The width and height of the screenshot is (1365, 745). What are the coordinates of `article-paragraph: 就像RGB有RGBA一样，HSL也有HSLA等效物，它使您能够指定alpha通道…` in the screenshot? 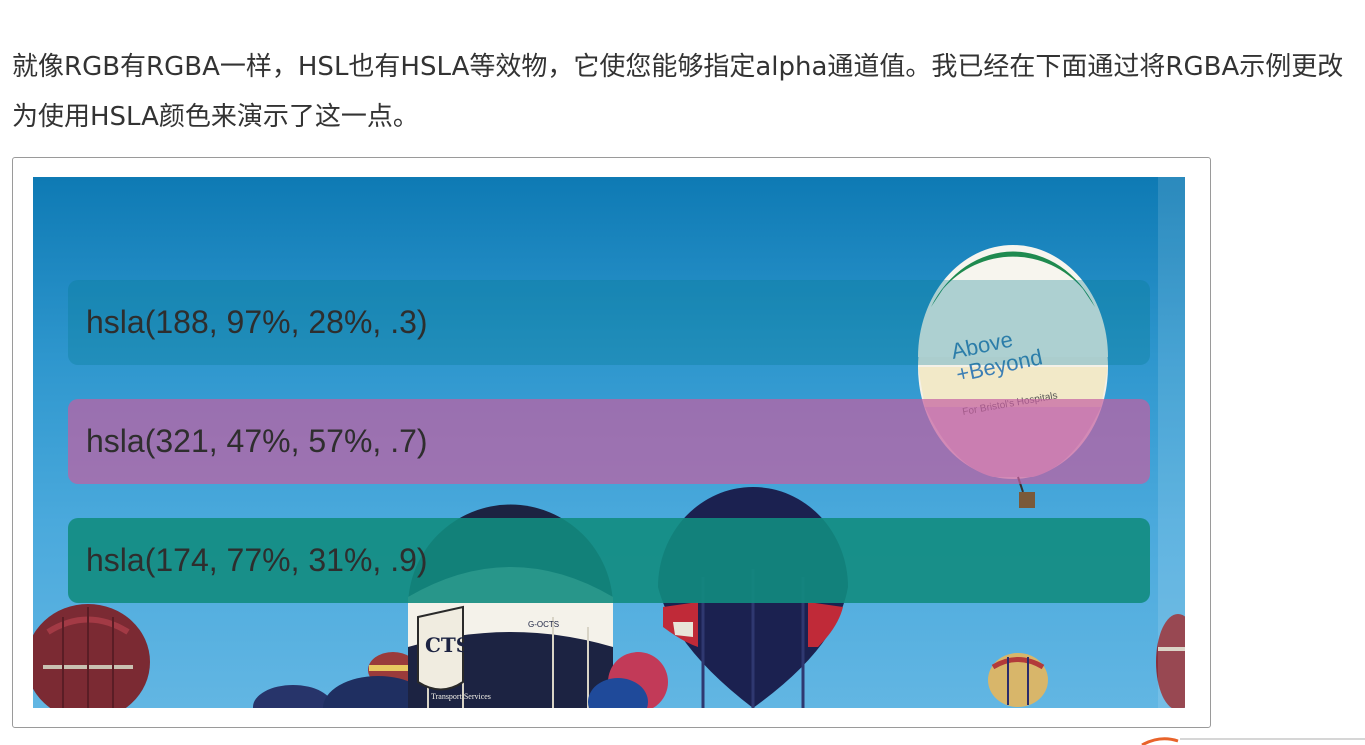 It's located at (678, 92).